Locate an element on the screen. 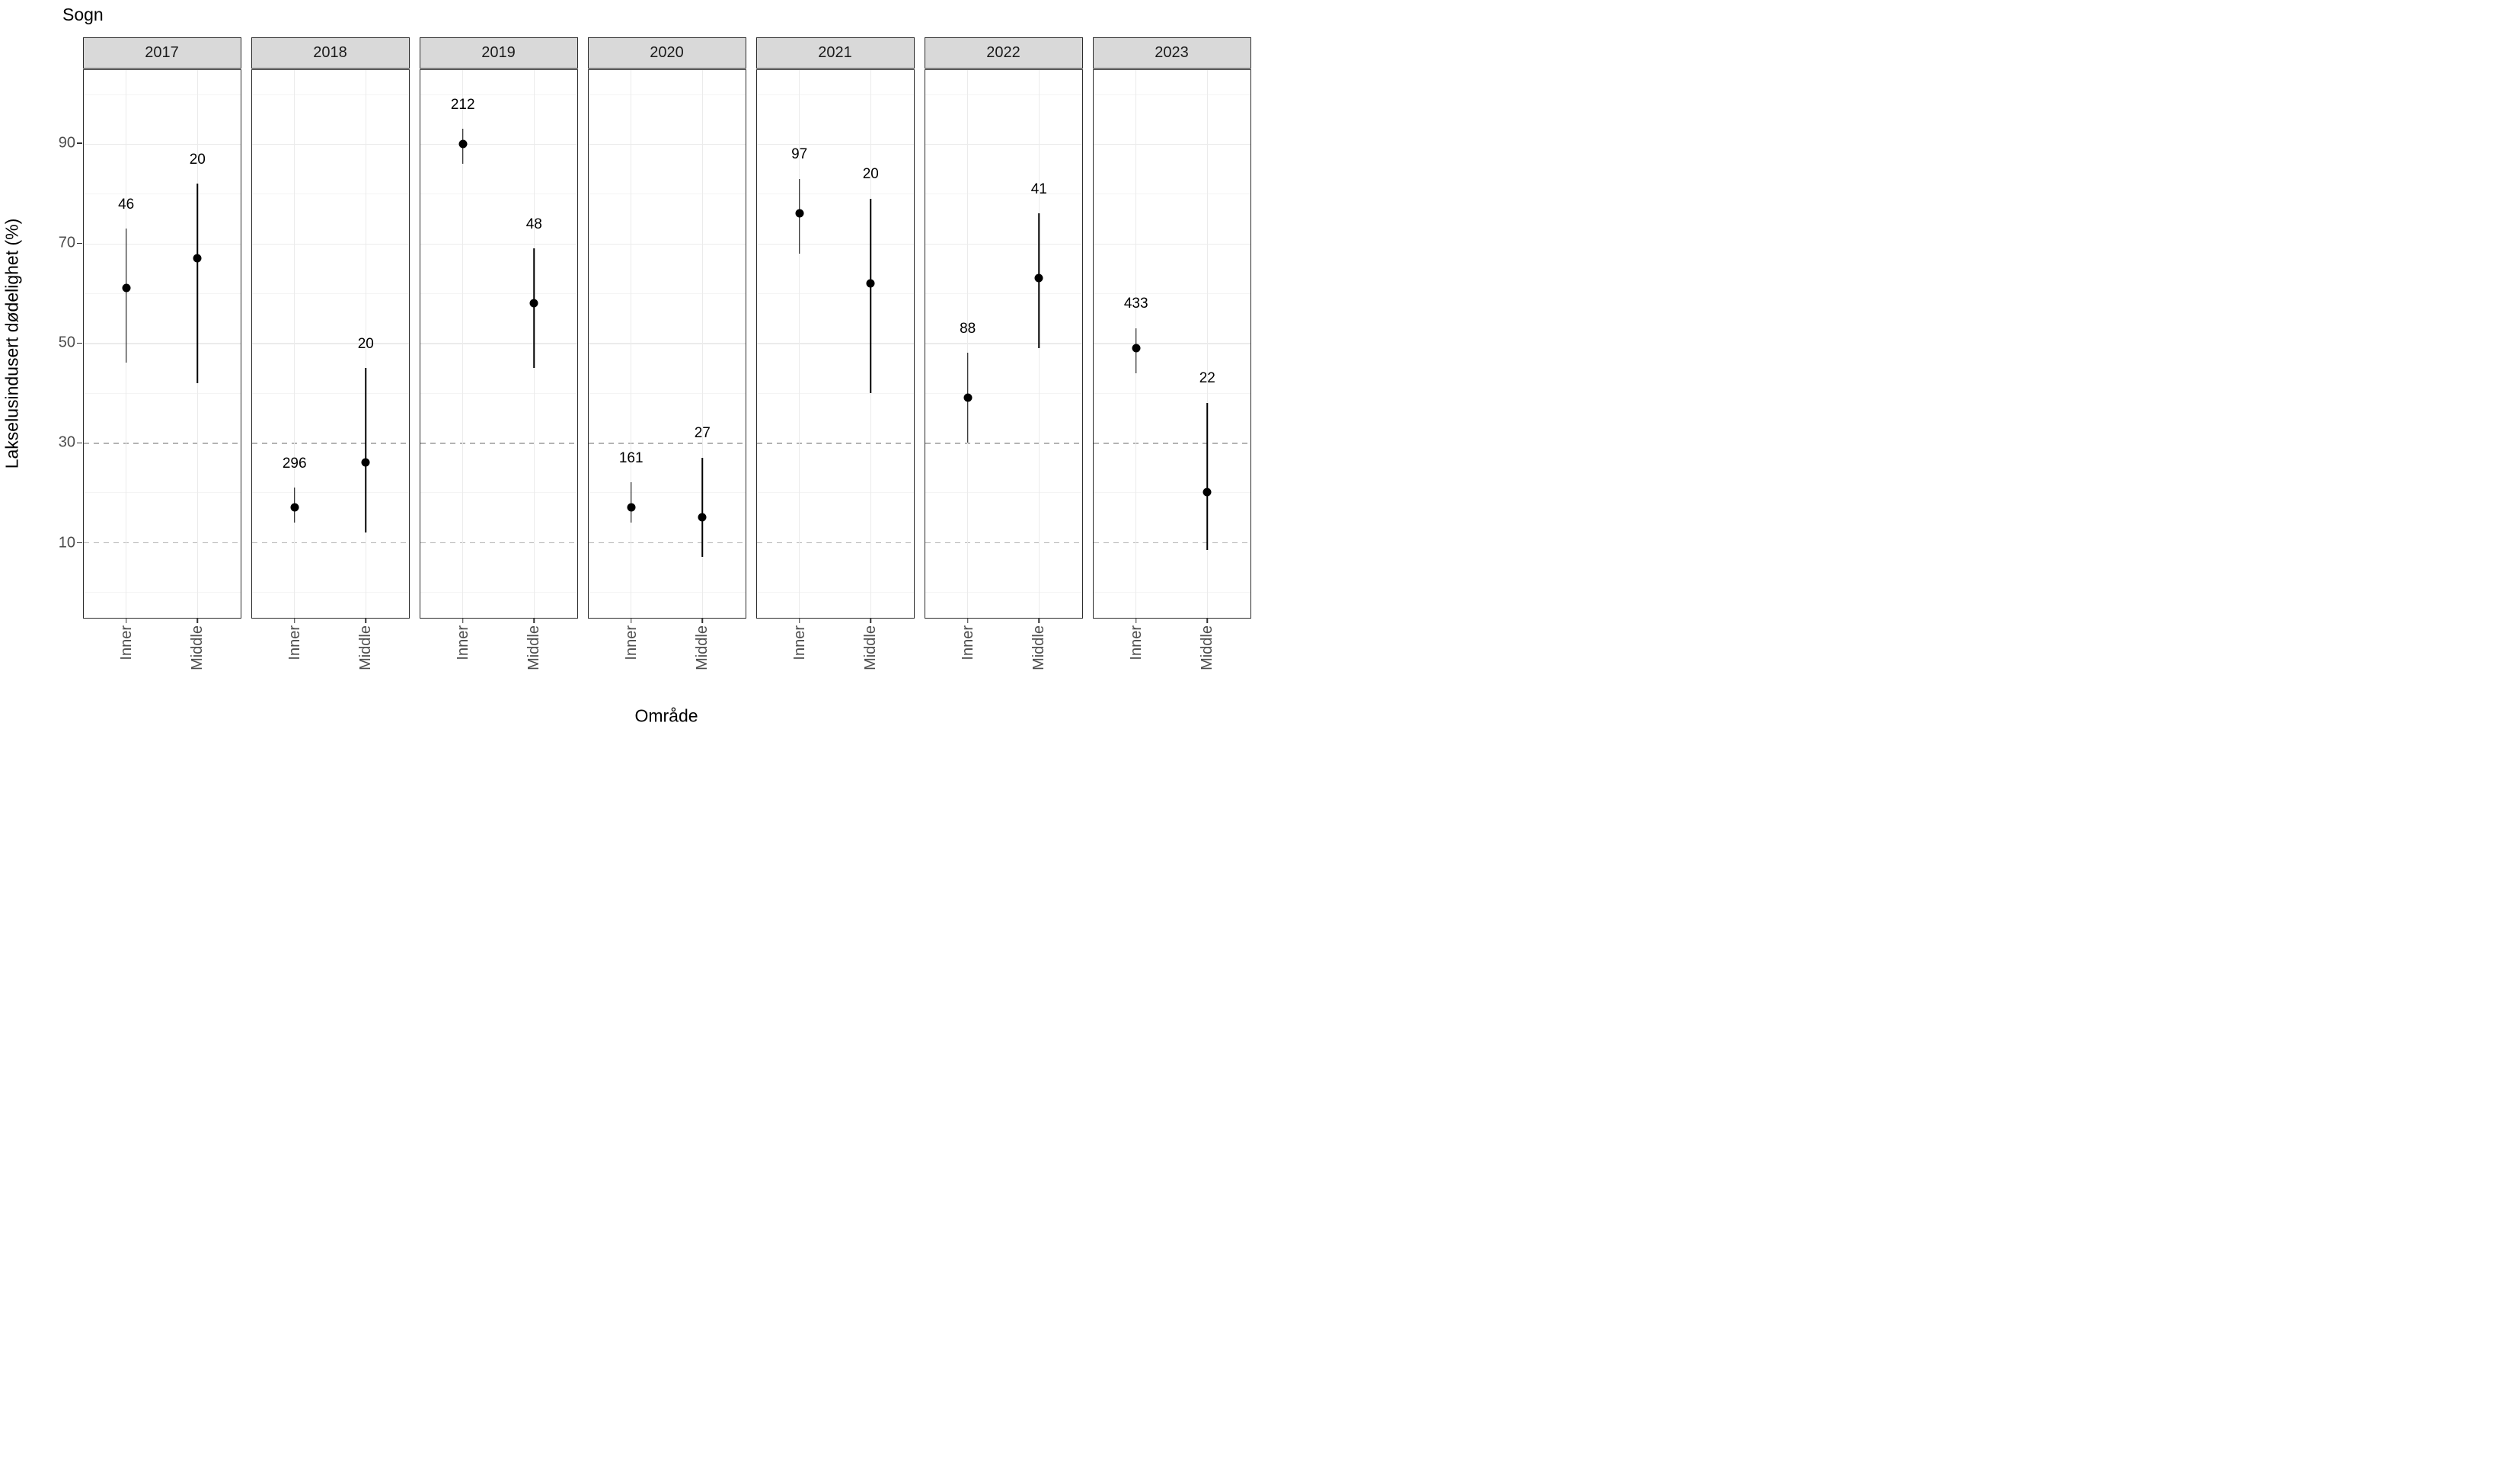  count-label: 296 is located at coordinates (294, 463).